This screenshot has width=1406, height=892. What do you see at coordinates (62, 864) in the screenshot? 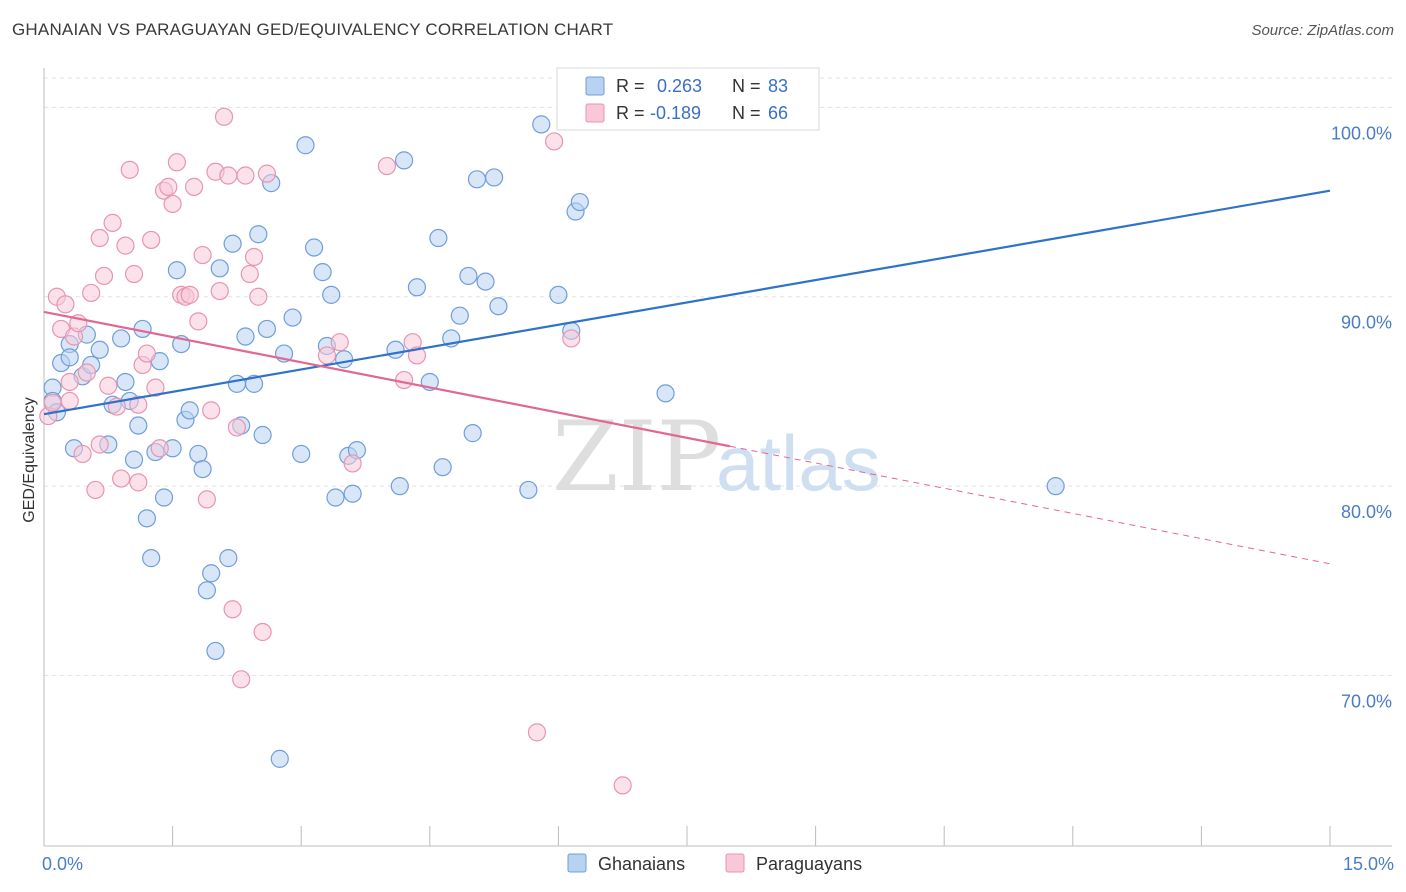
I see `x-tick-label: 0.0%` at bounding box center [62, 864].